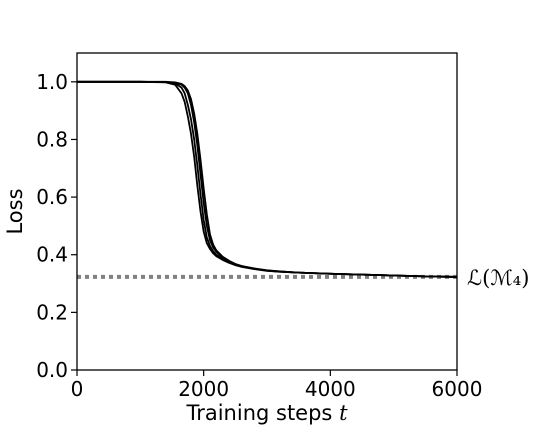 The width and height of the screenshot is (548, 439). What do you see at coordinates (498, 278) in the screenshot?
I see `reference-line-label: ℒ(ℳ₄)` at bounding box center [498, 278].